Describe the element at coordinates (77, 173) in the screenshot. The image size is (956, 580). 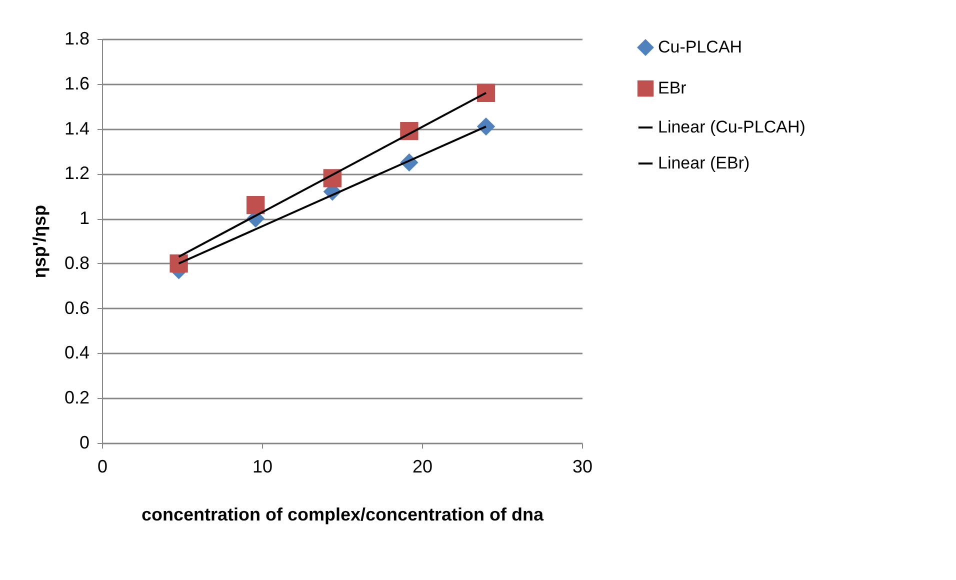
I see `y-tick-label: 1.2` at that location.